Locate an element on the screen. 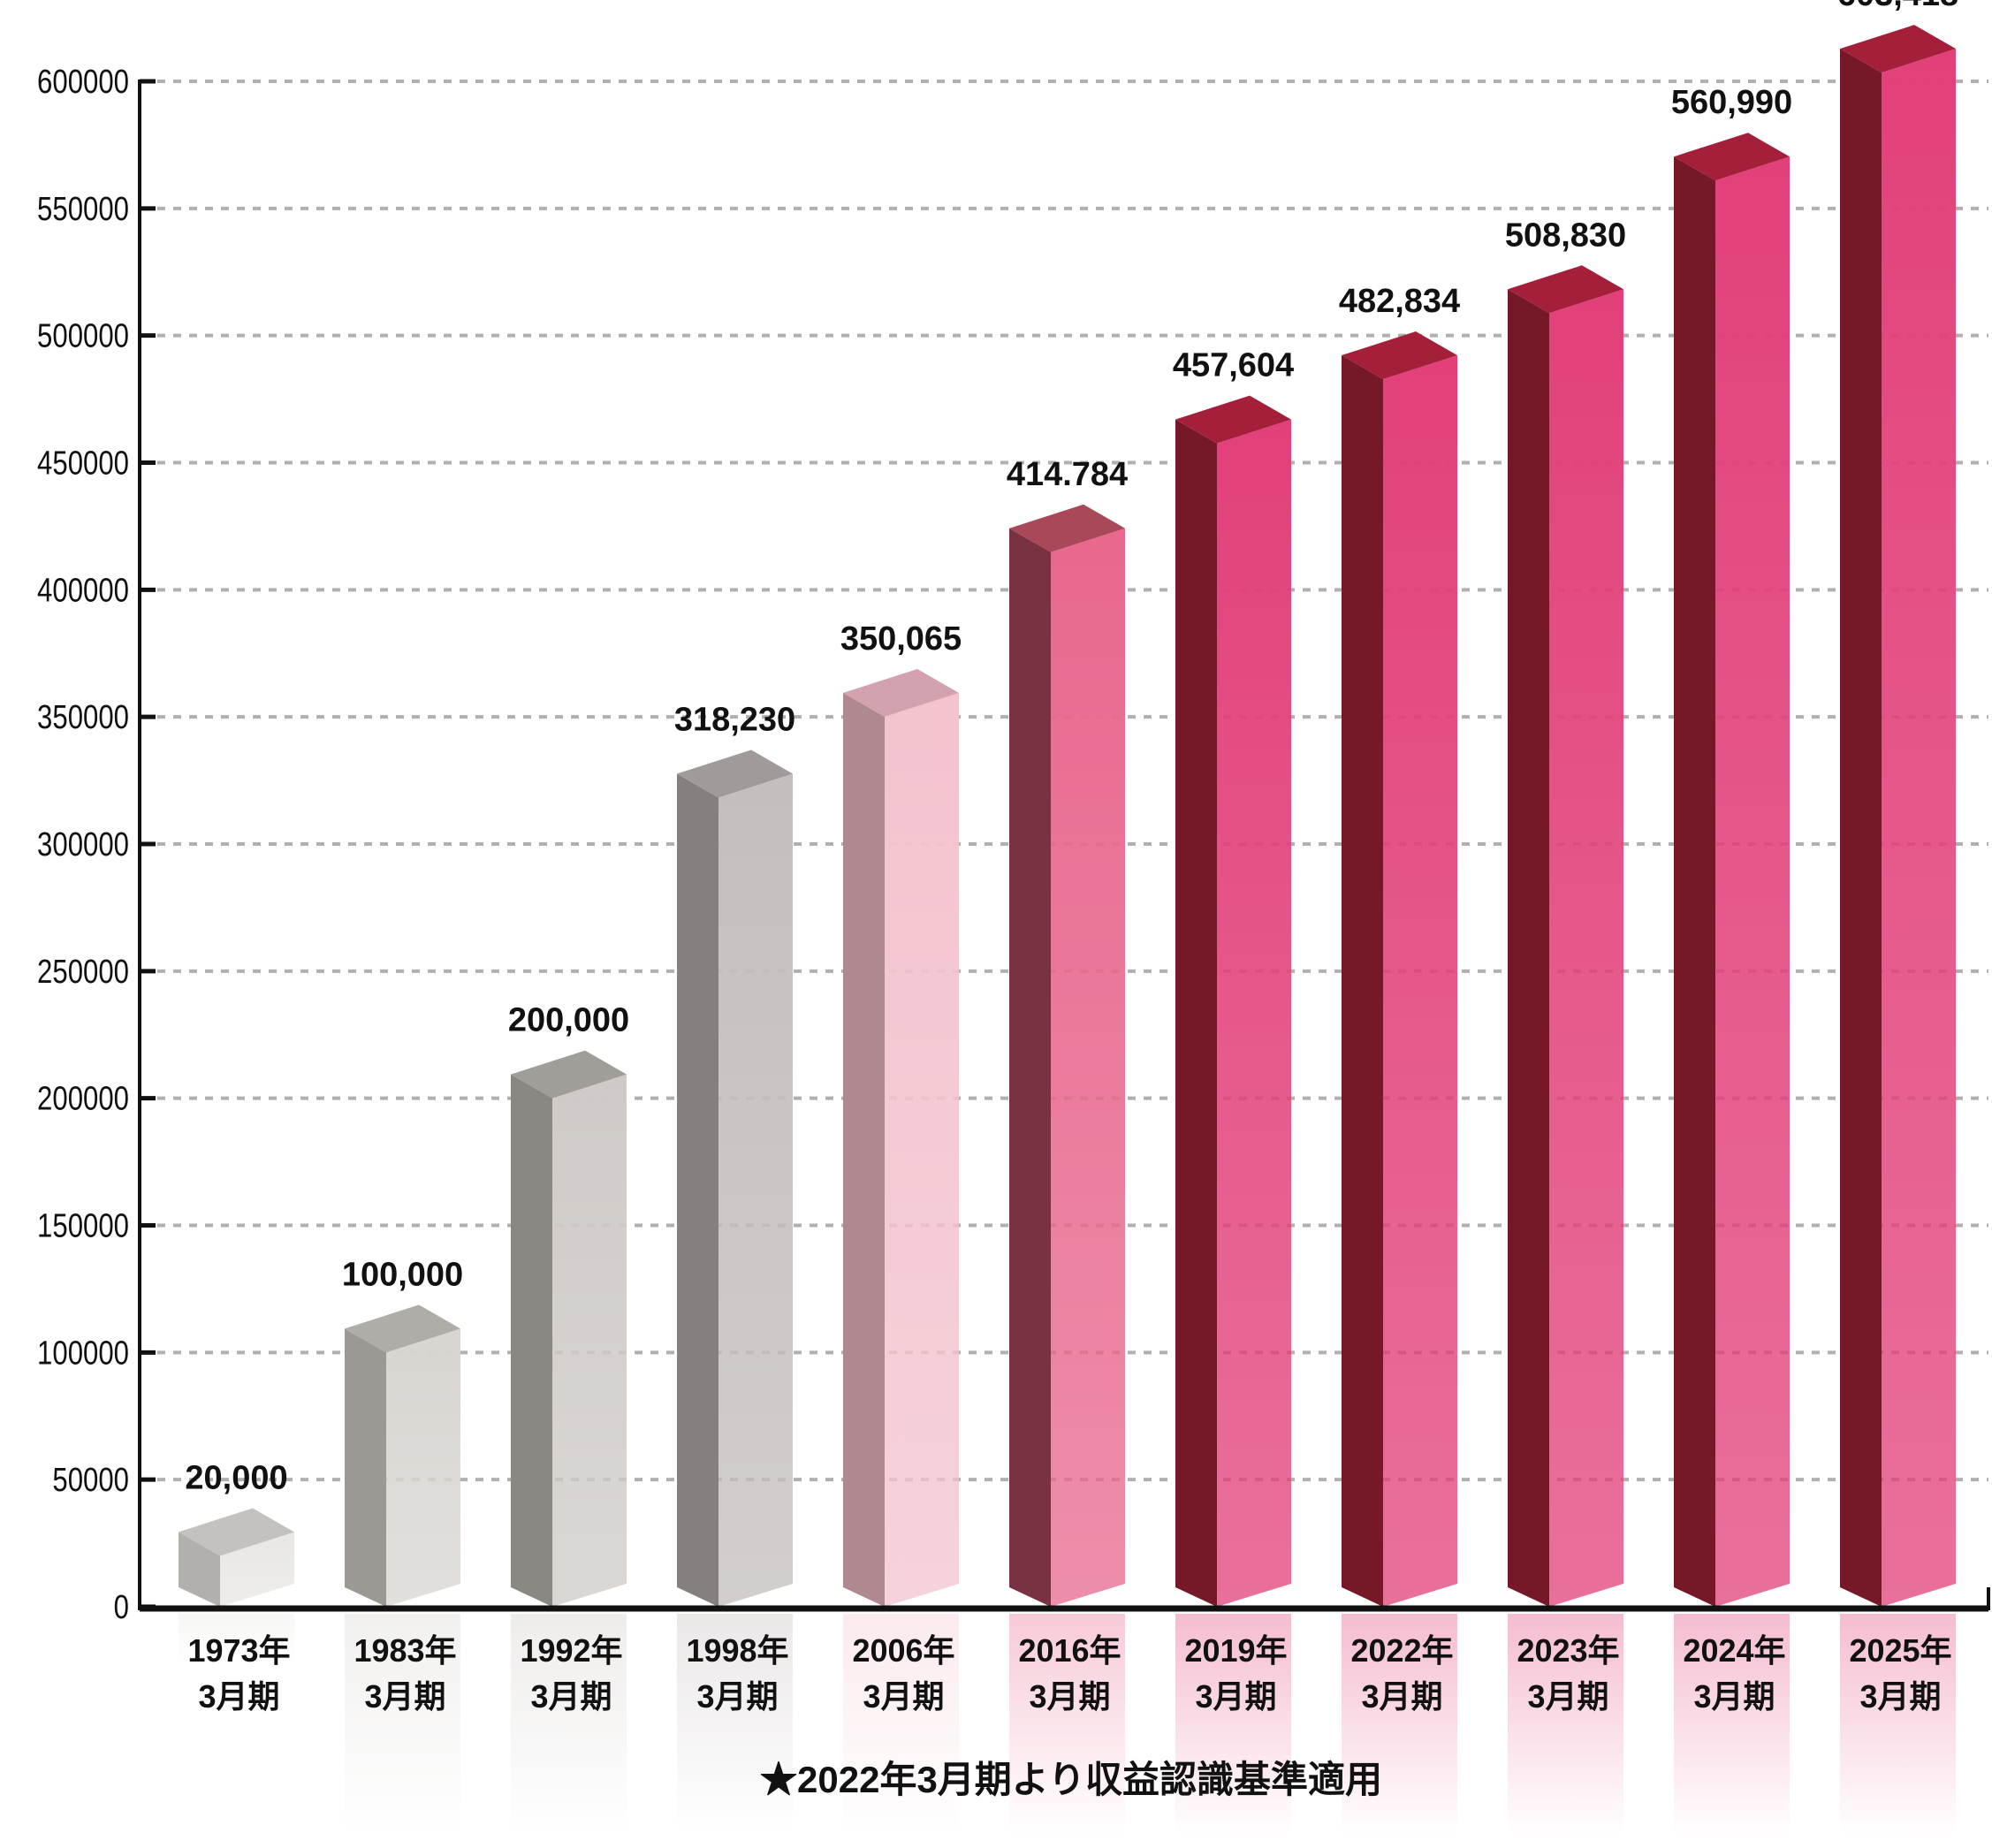 The height and width of the screenshot is (1848, 1992). data-label: 414.784 is located at coordinates (1067, 474).